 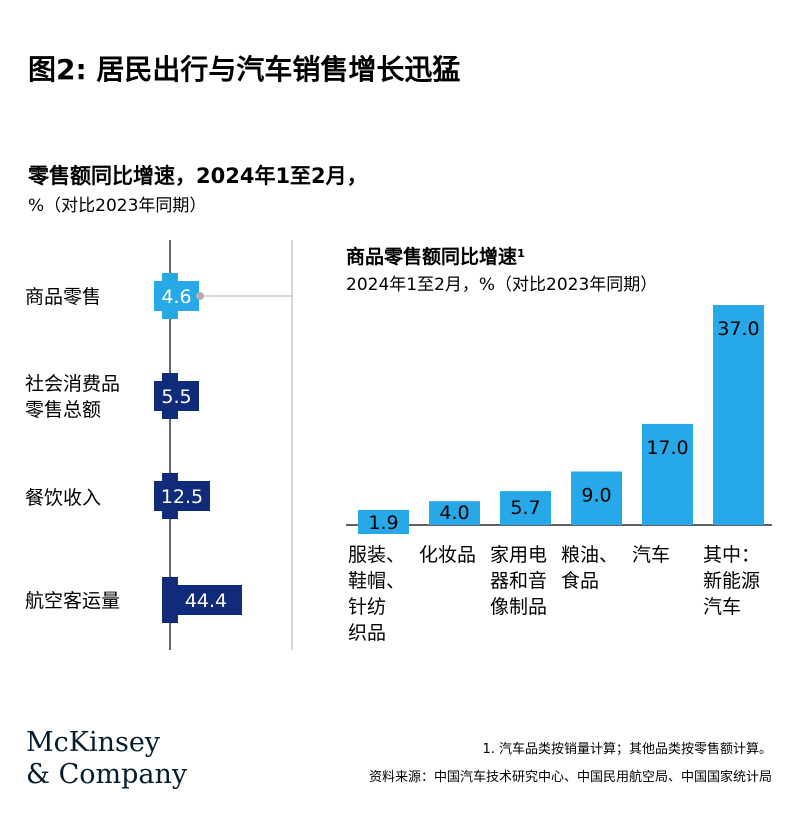 What do you see at coordinates (667, 448) in the screenshot?
I see `right-data-label: 17.0` at bounding box center [667, 448].